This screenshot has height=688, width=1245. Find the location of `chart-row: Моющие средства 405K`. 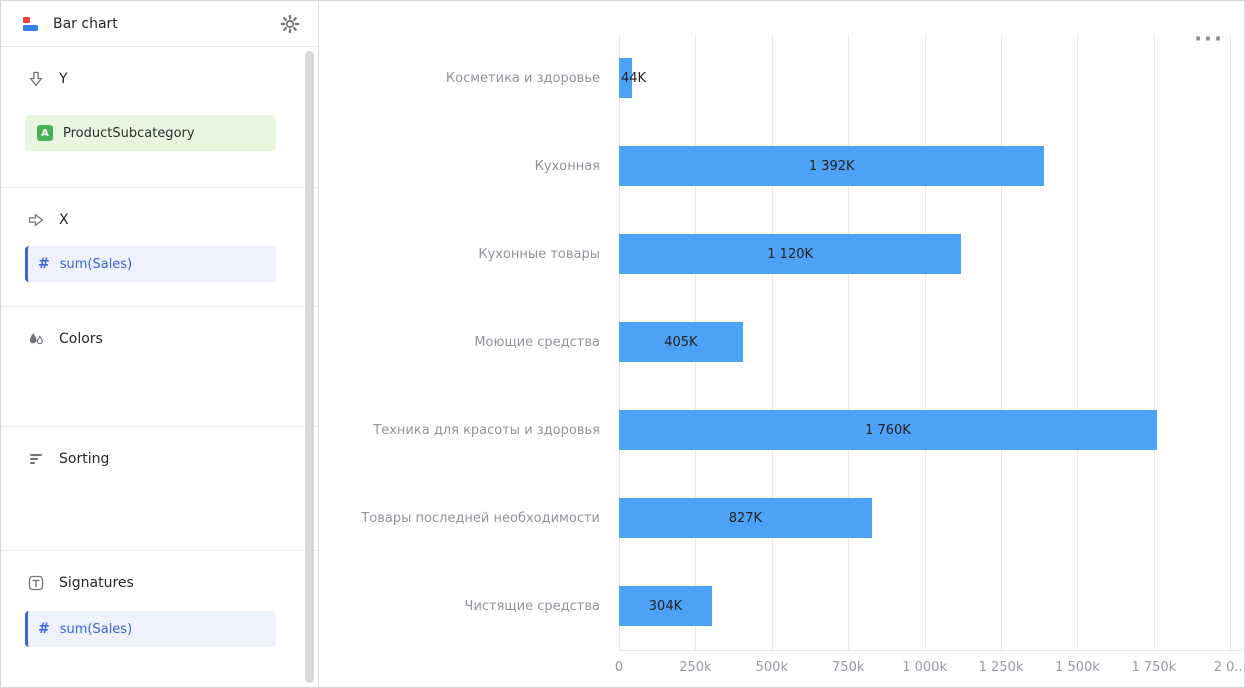

chart-row: Моющие средства 405K is located at coordinates (781, 342).